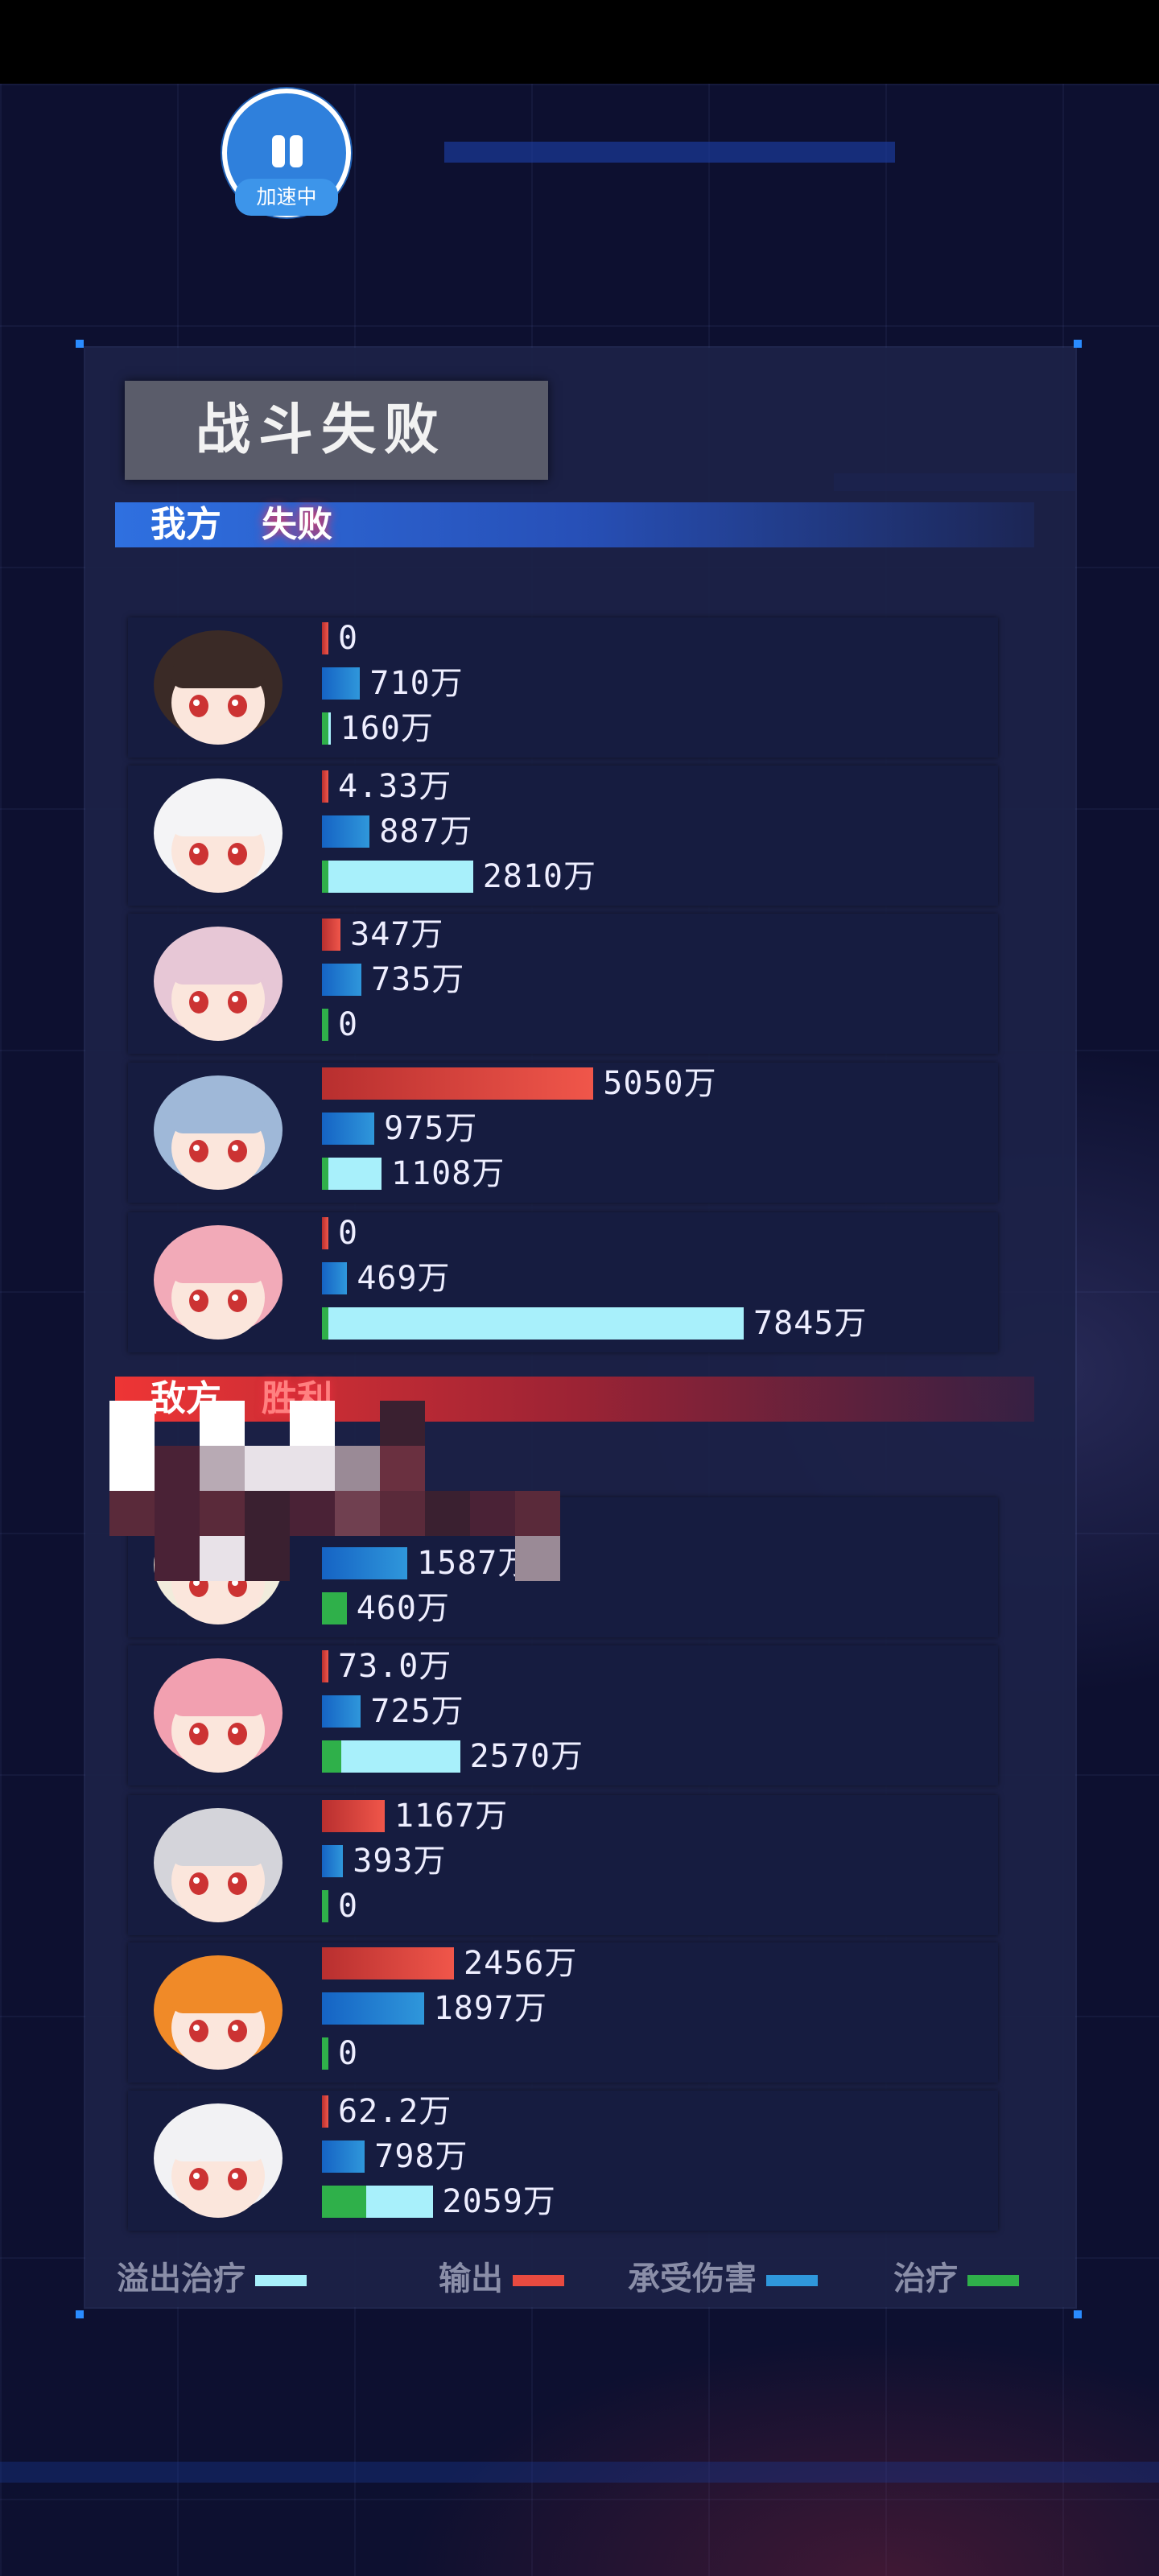 The width and height of the screenshot is (1159, 2576). Describe the element at coordinates (810, 1323) in the screenshot. I see `heal-value: 7845万` at that location.